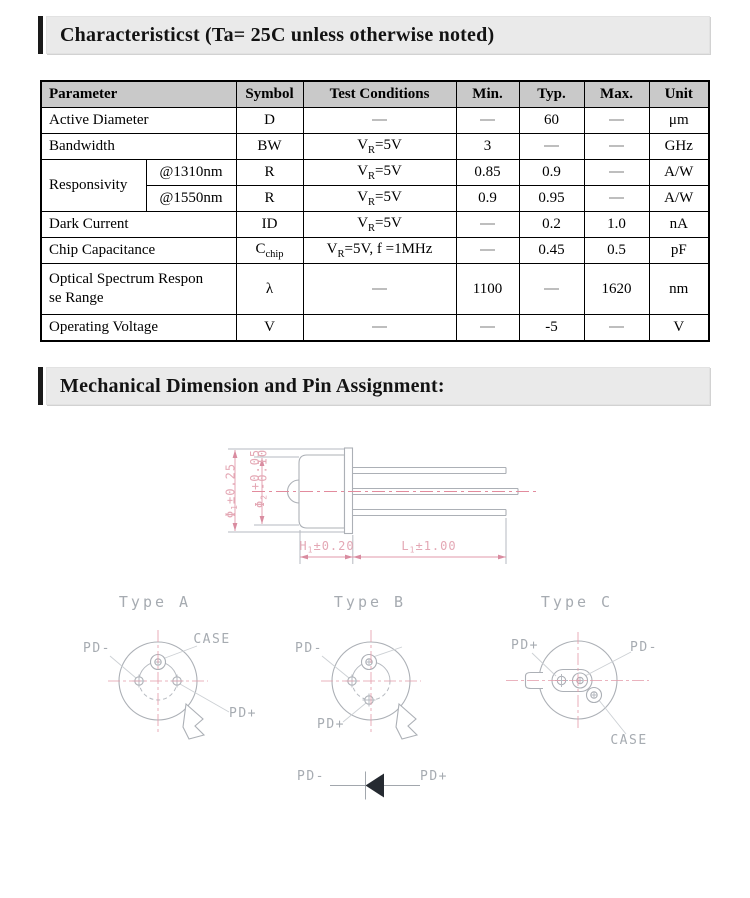  What do you see at coordinates (679, 250) in the screenshot?
I see `cell-unit: pF` at bounding box center [679, 250].